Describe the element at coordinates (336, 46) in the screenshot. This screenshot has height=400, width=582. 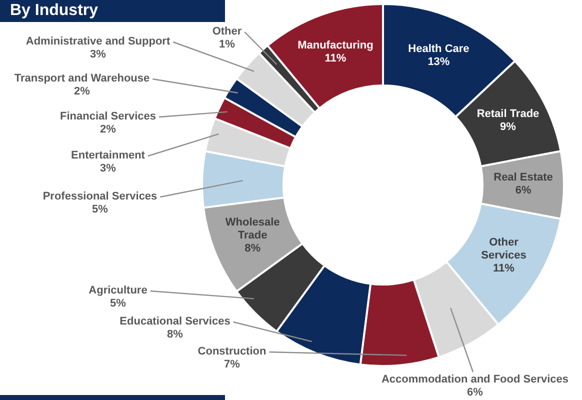
I see `slice-label: Manufacturing` at that location.